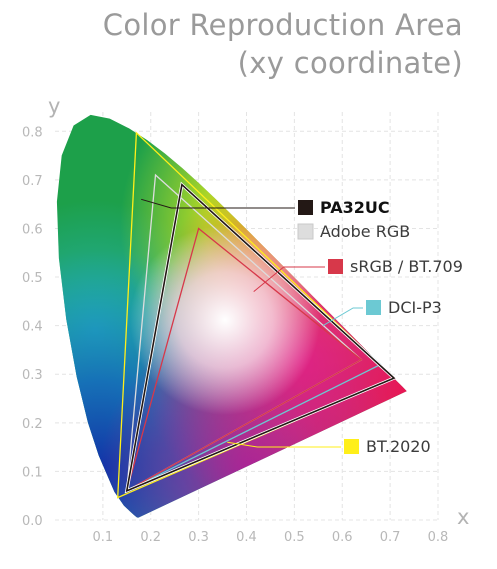 This screenshot has width=497, height=569. I want to click on y-tick-label: 0.5, so click(32, 278).